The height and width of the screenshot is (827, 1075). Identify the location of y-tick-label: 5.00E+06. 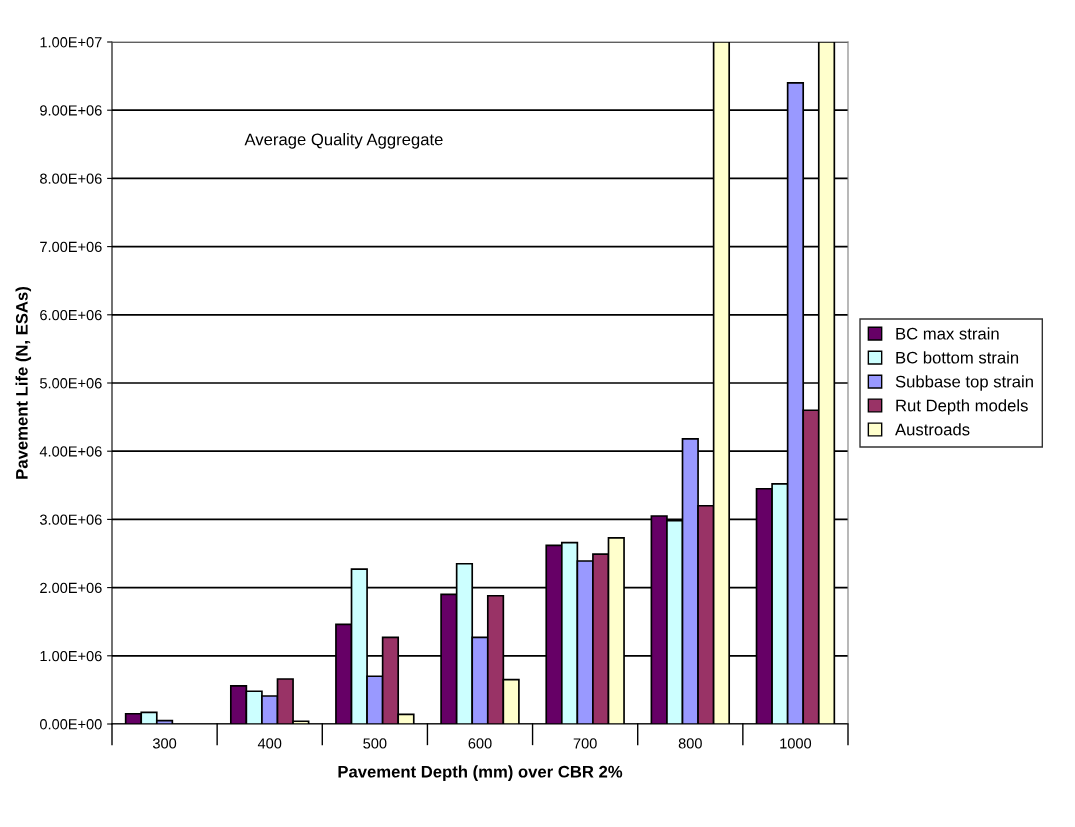
(71, 383).